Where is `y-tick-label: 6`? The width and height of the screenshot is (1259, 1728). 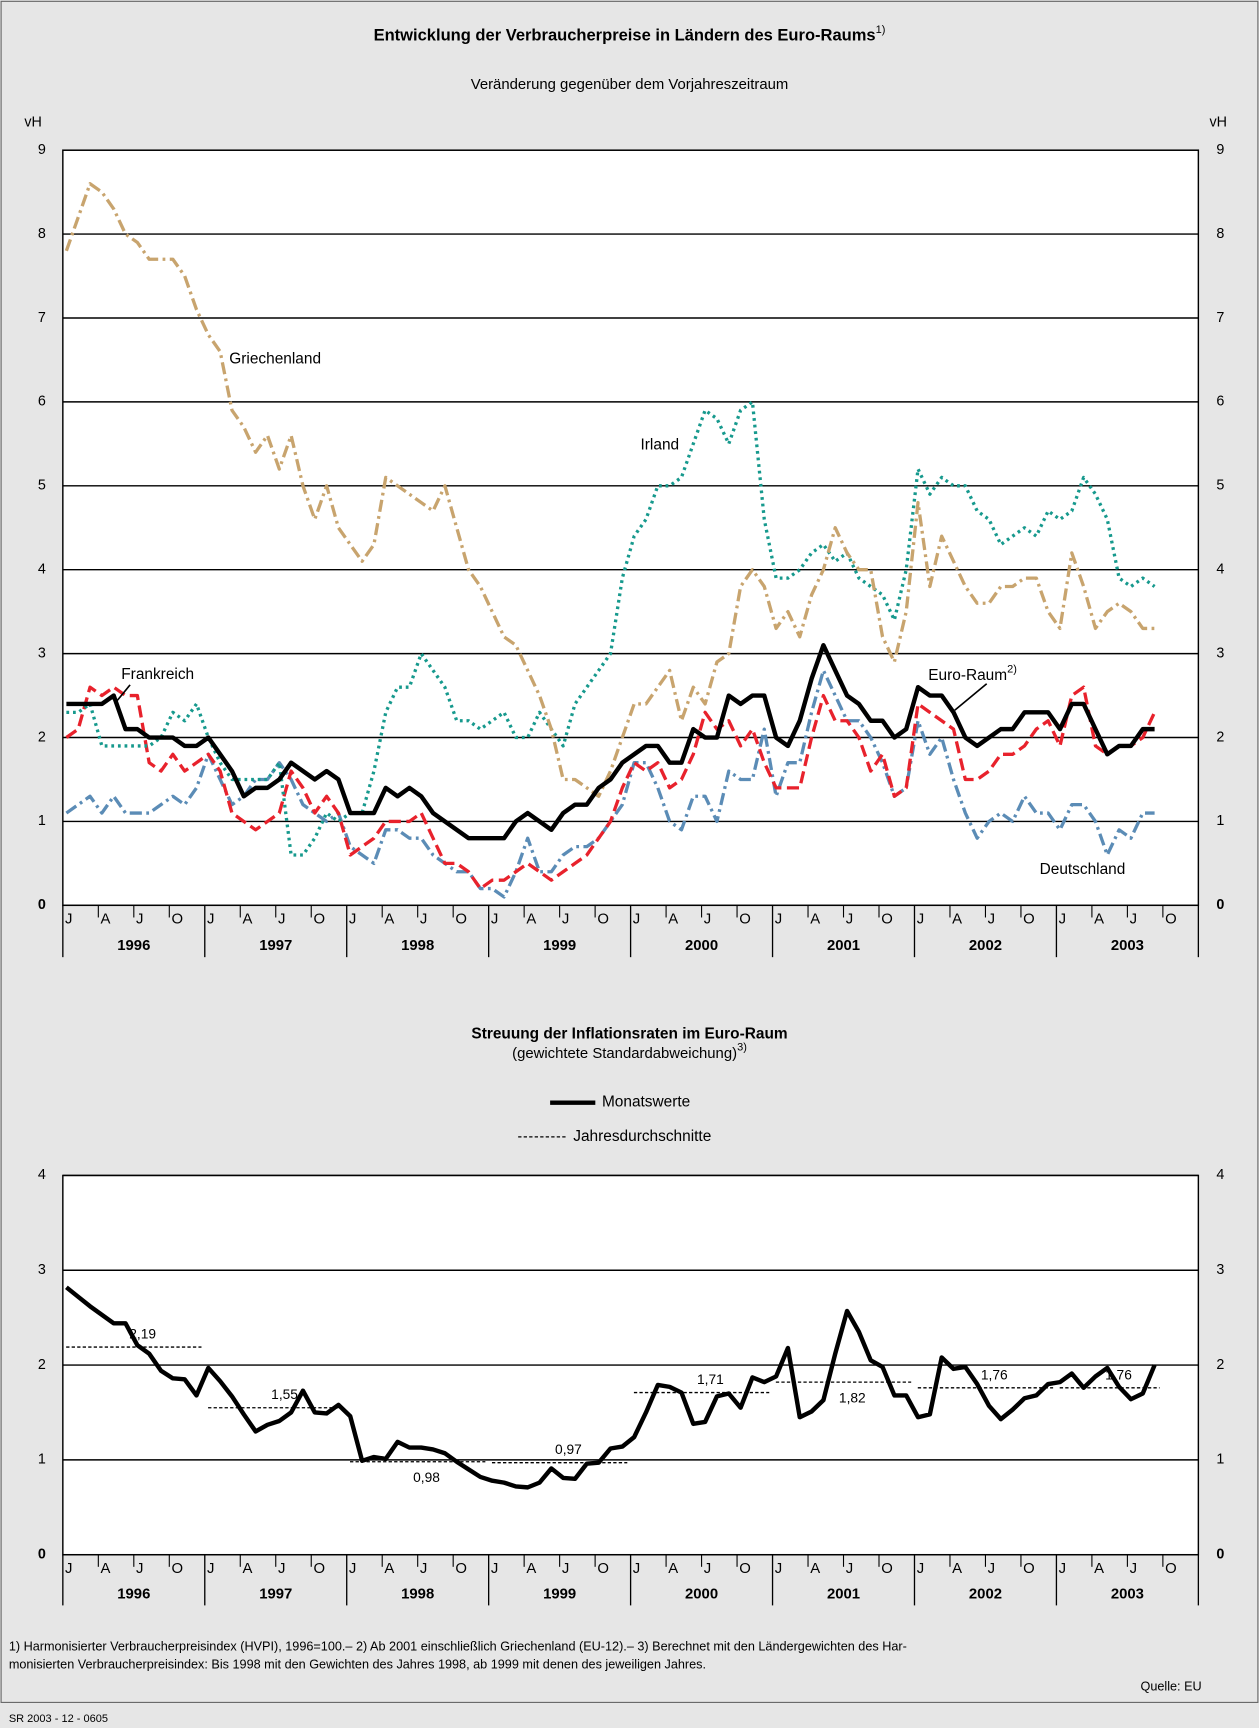 y-tick-label: 6 is located at coordinates (1220, 402).